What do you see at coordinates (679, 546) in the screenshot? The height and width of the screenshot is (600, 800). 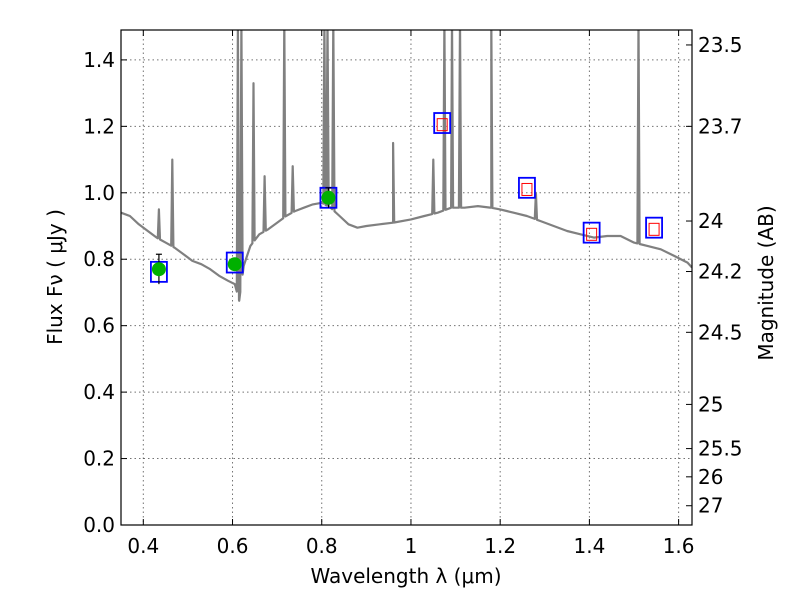 I see `x-tick-label: 1.6` at bounding box center [679, 546].